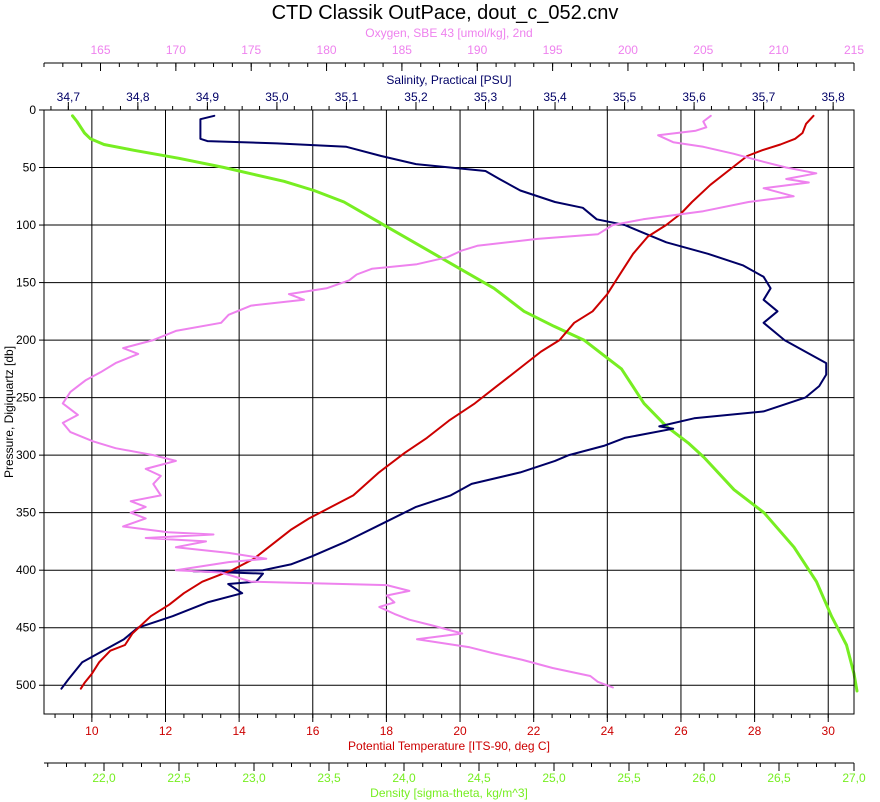  I want to click on temperature-tick-label: 24, so click(608, 731).